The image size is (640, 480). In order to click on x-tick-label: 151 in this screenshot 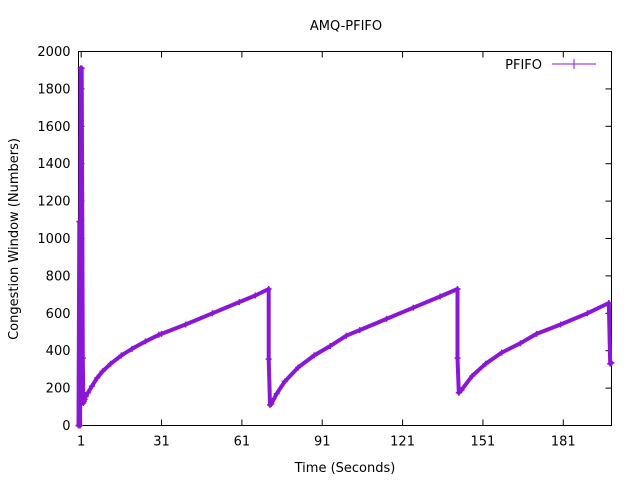, I will do `click(483, 442)`.